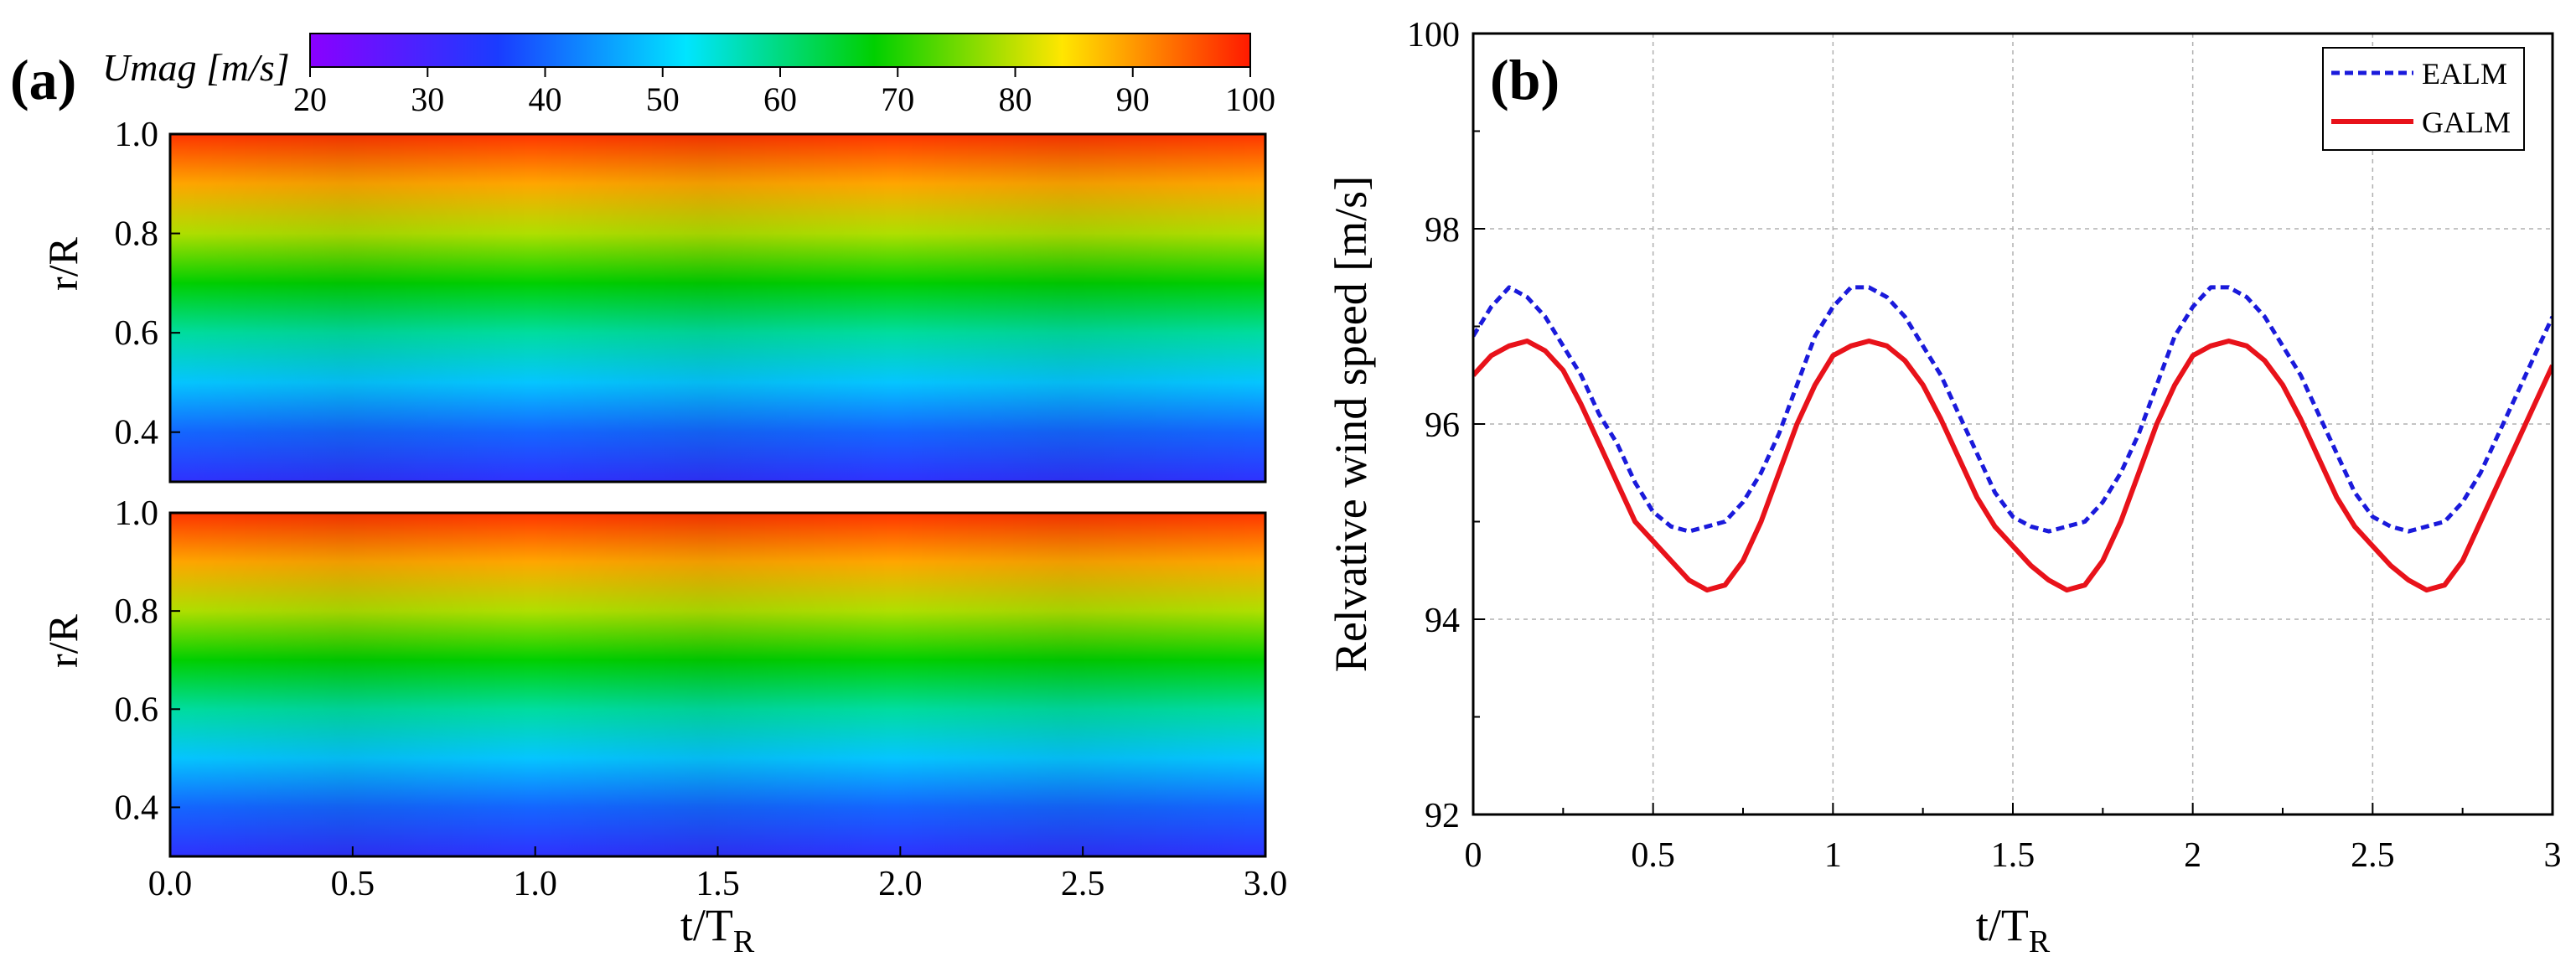 Image resolution: width=2576 pixels, height=967 pixels. What do you see at coordinates (2373, 856) in the screenshot?
I see `xtick-label: 2.5` at bounding box center [2373, 856].